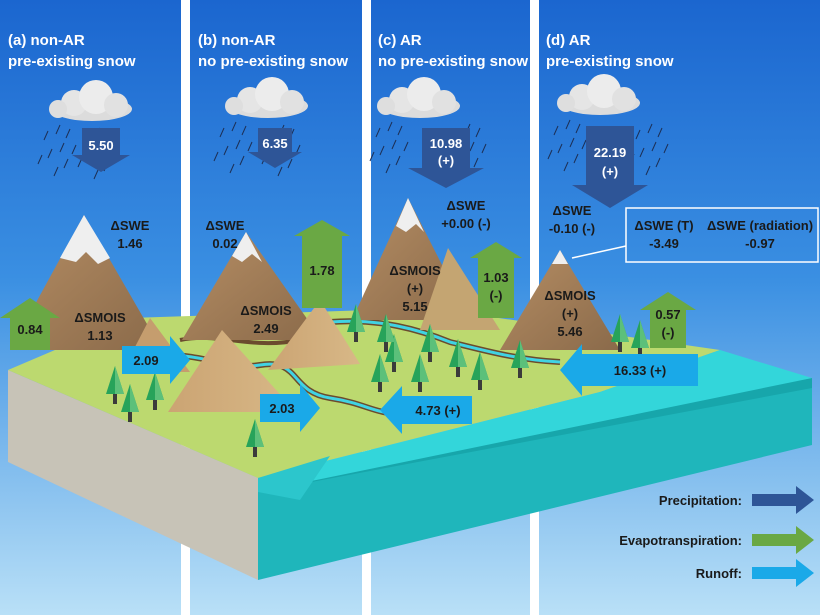 The image size is (820, 615). What do you see at coordinates (273, 61) in the screenshot?
I see `panel-b-subtitle: no pre-existing snow` at bounding box center [273, 61].